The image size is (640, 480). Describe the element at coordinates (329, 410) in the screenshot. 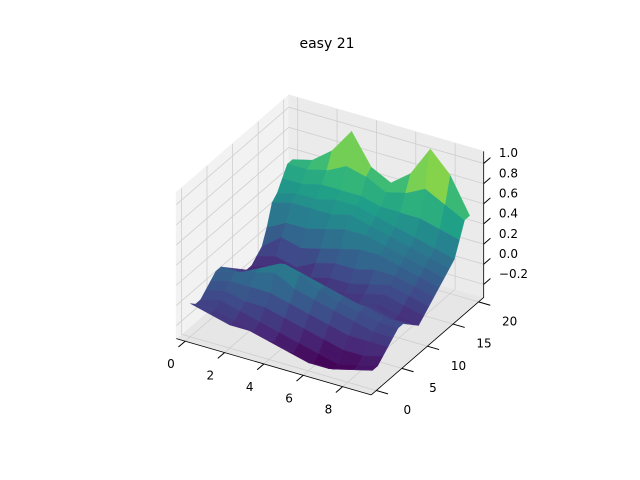

I see `x-tick-label: 8` at that location.